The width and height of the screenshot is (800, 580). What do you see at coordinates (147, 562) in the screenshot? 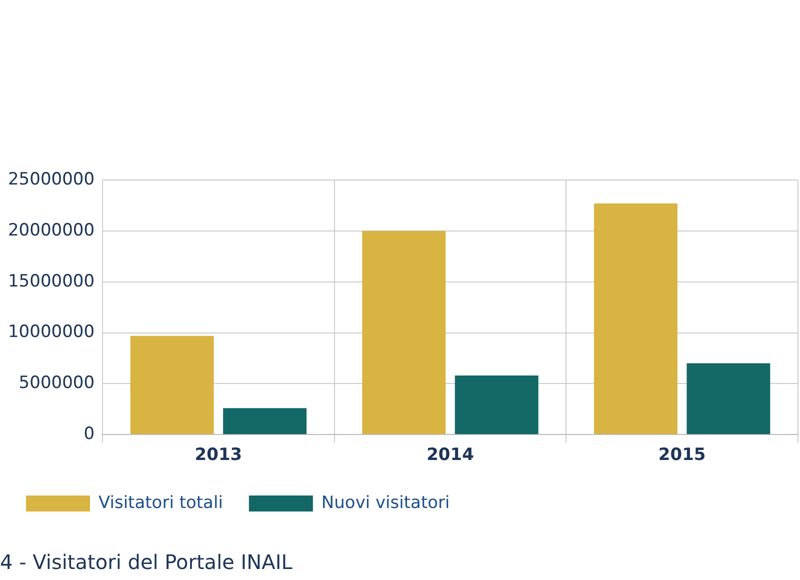
I see `text: 4 - Visitatori del Portale INAIL` at bounding box center [147, 562].